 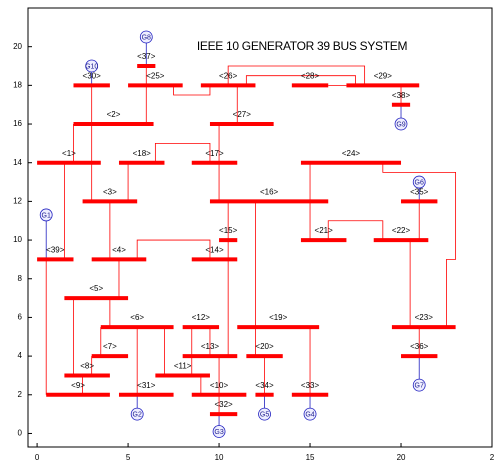 What do you see at coordinates (219, 385) in the screenshot?
I see `bus-label: <10>` at bounding box center [219, 385].